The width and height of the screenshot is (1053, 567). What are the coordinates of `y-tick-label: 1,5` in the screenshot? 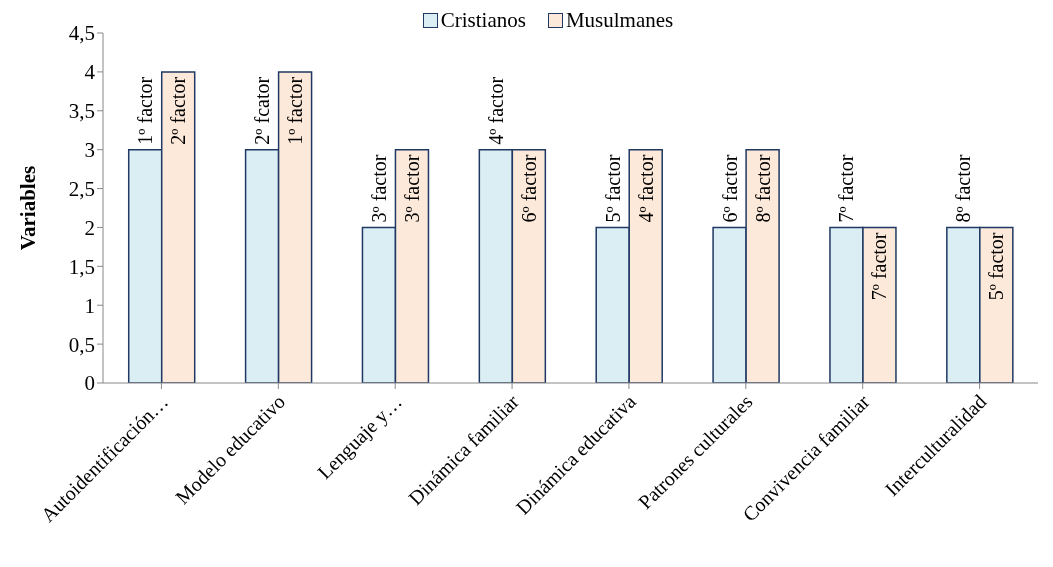 It's located at (81, 266).